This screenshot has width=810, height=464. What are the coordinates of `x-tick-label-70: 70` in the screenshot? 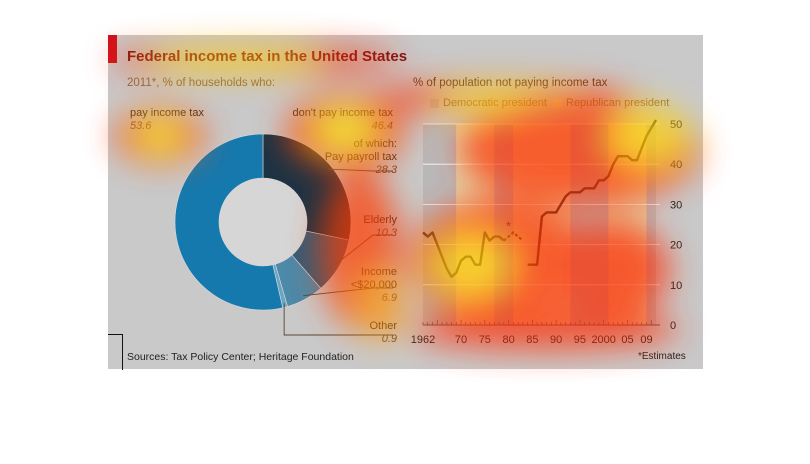 It's located at (461, 340).